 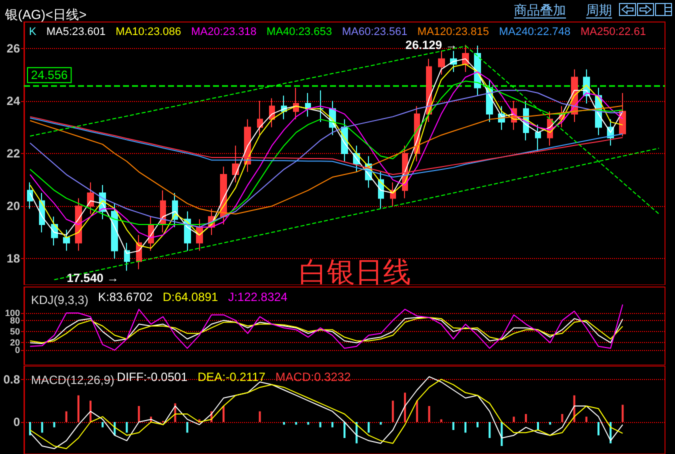 What do you see at coordinates (224, 32) in the screenshot?
I see `text: MA20:23.318` at bounding box center [224, 32].